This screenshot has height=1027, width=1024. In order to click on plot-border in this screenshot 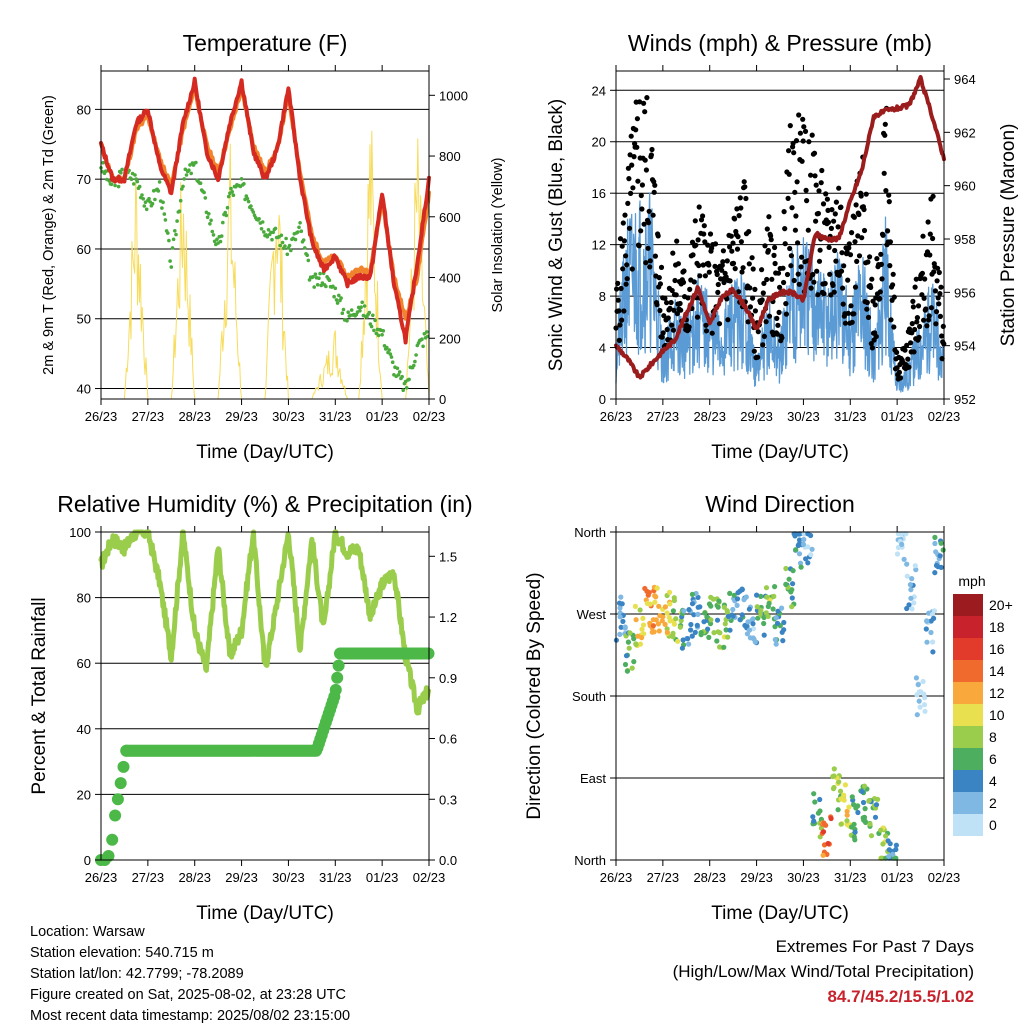, I will do `click(265, 696)`.